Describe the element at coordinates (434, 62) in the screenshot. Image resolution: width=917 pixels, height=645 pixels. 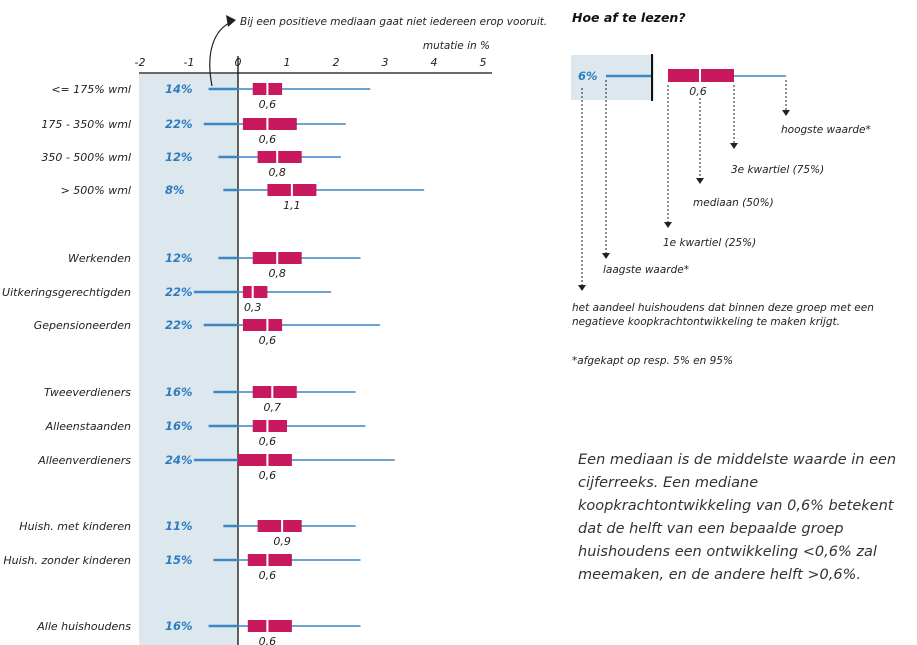
I see `x-tick-label: 4` at that location.